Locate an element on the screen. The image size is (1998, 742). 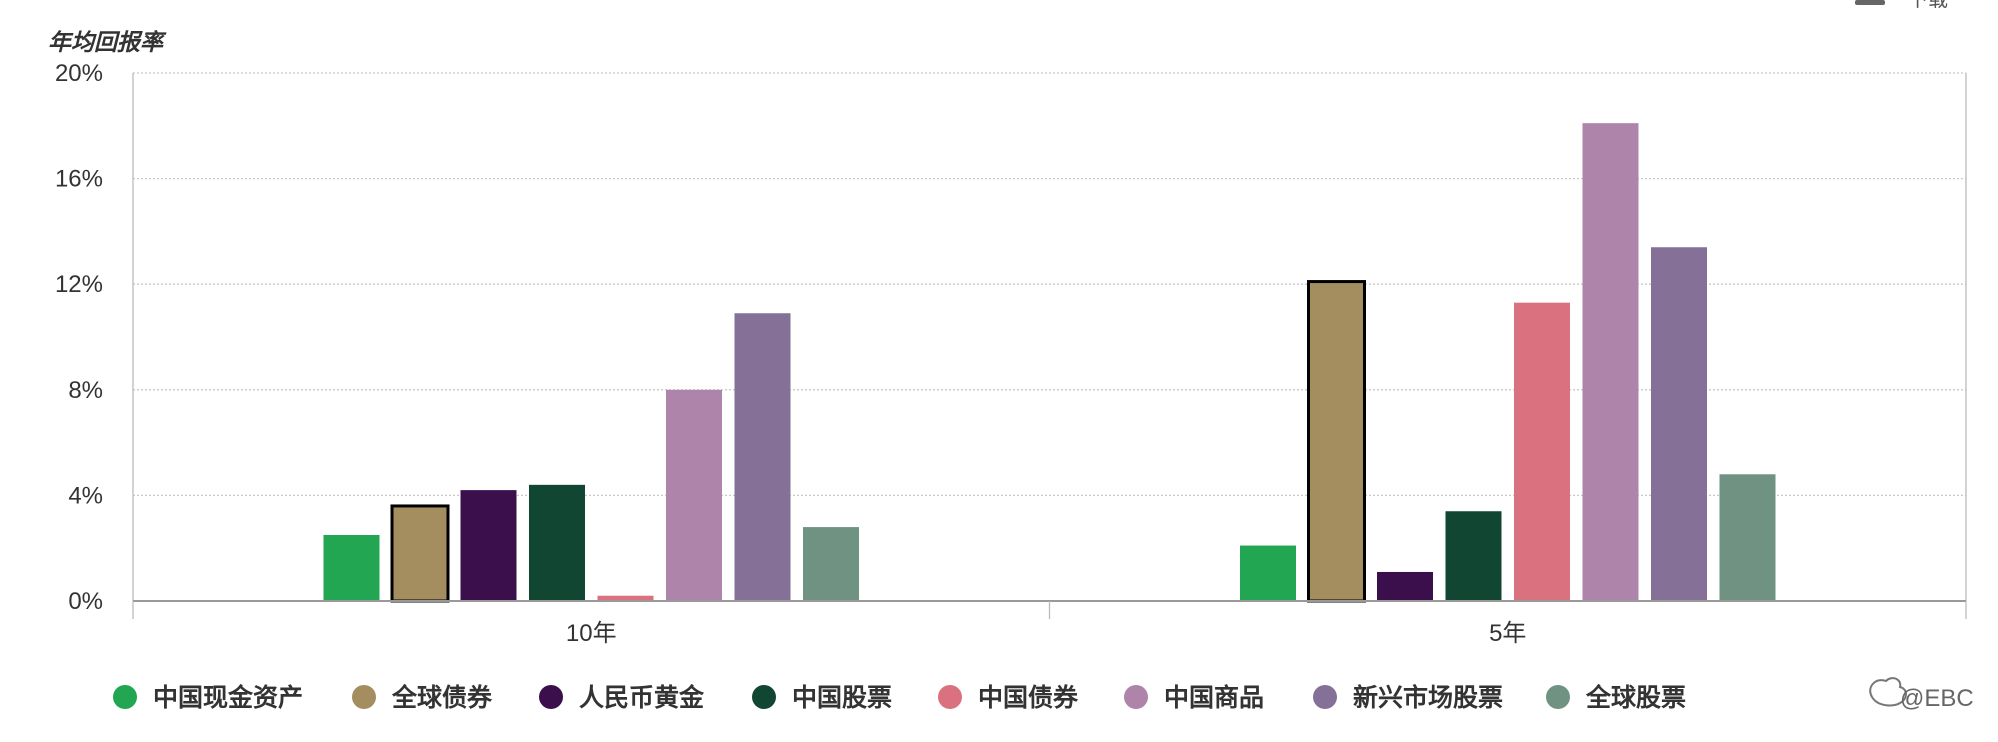
legend-item: 新兴市场股票 is located at coordinates (1408, 697).